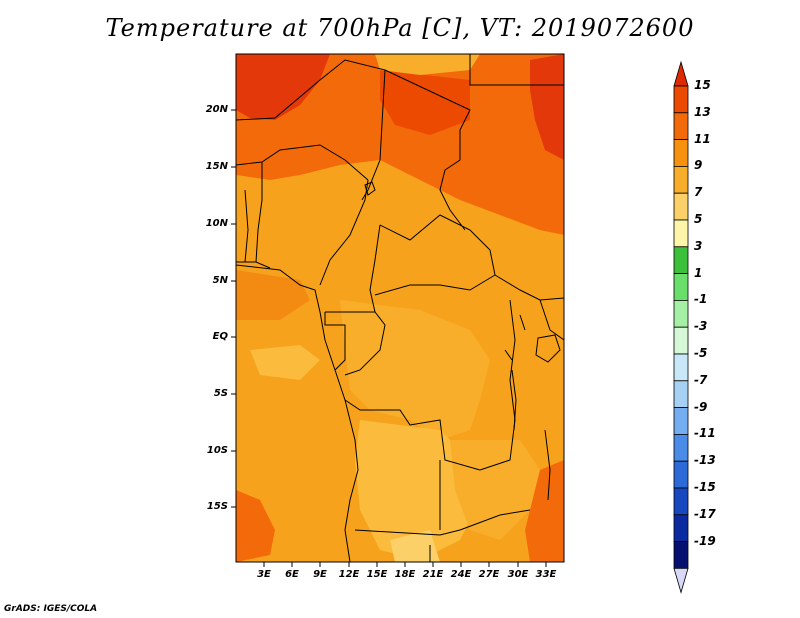 Image resolution: width=800 pixels, height=618 pixels. What do you see at coordinates (417, 490) in the screenshot?
I see `field-south-cool` at bounding box center [417, 490].